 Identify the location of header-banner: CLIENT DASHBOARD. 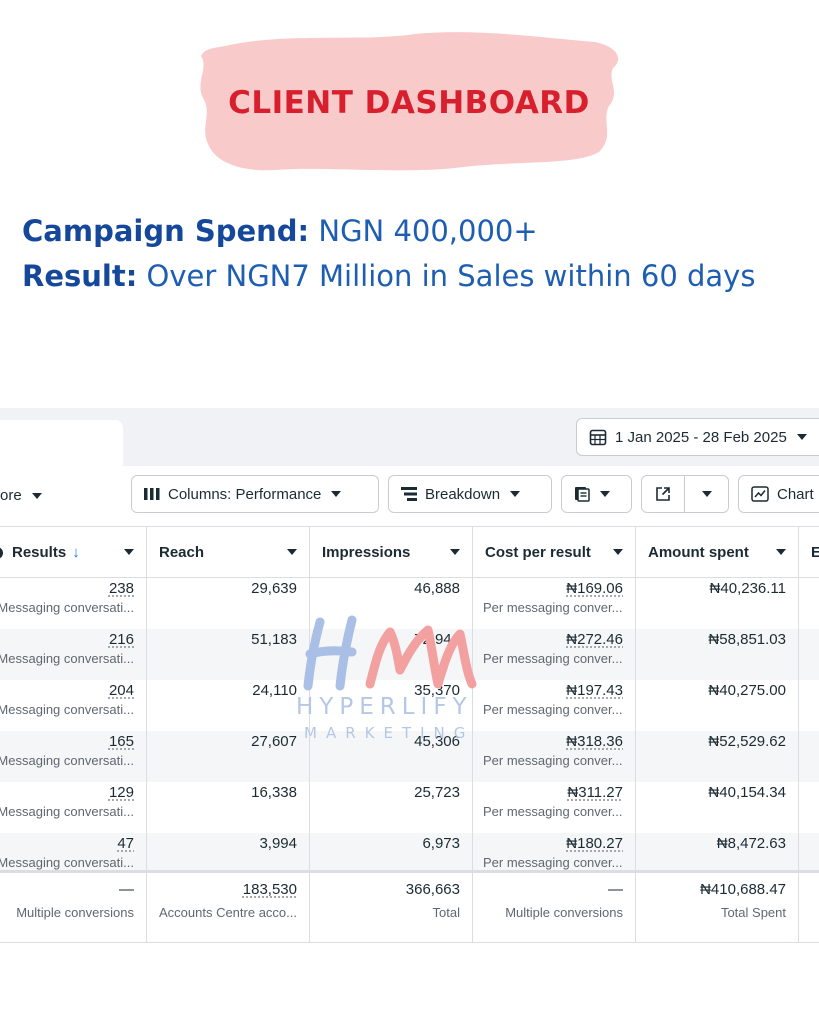
(409, 101).